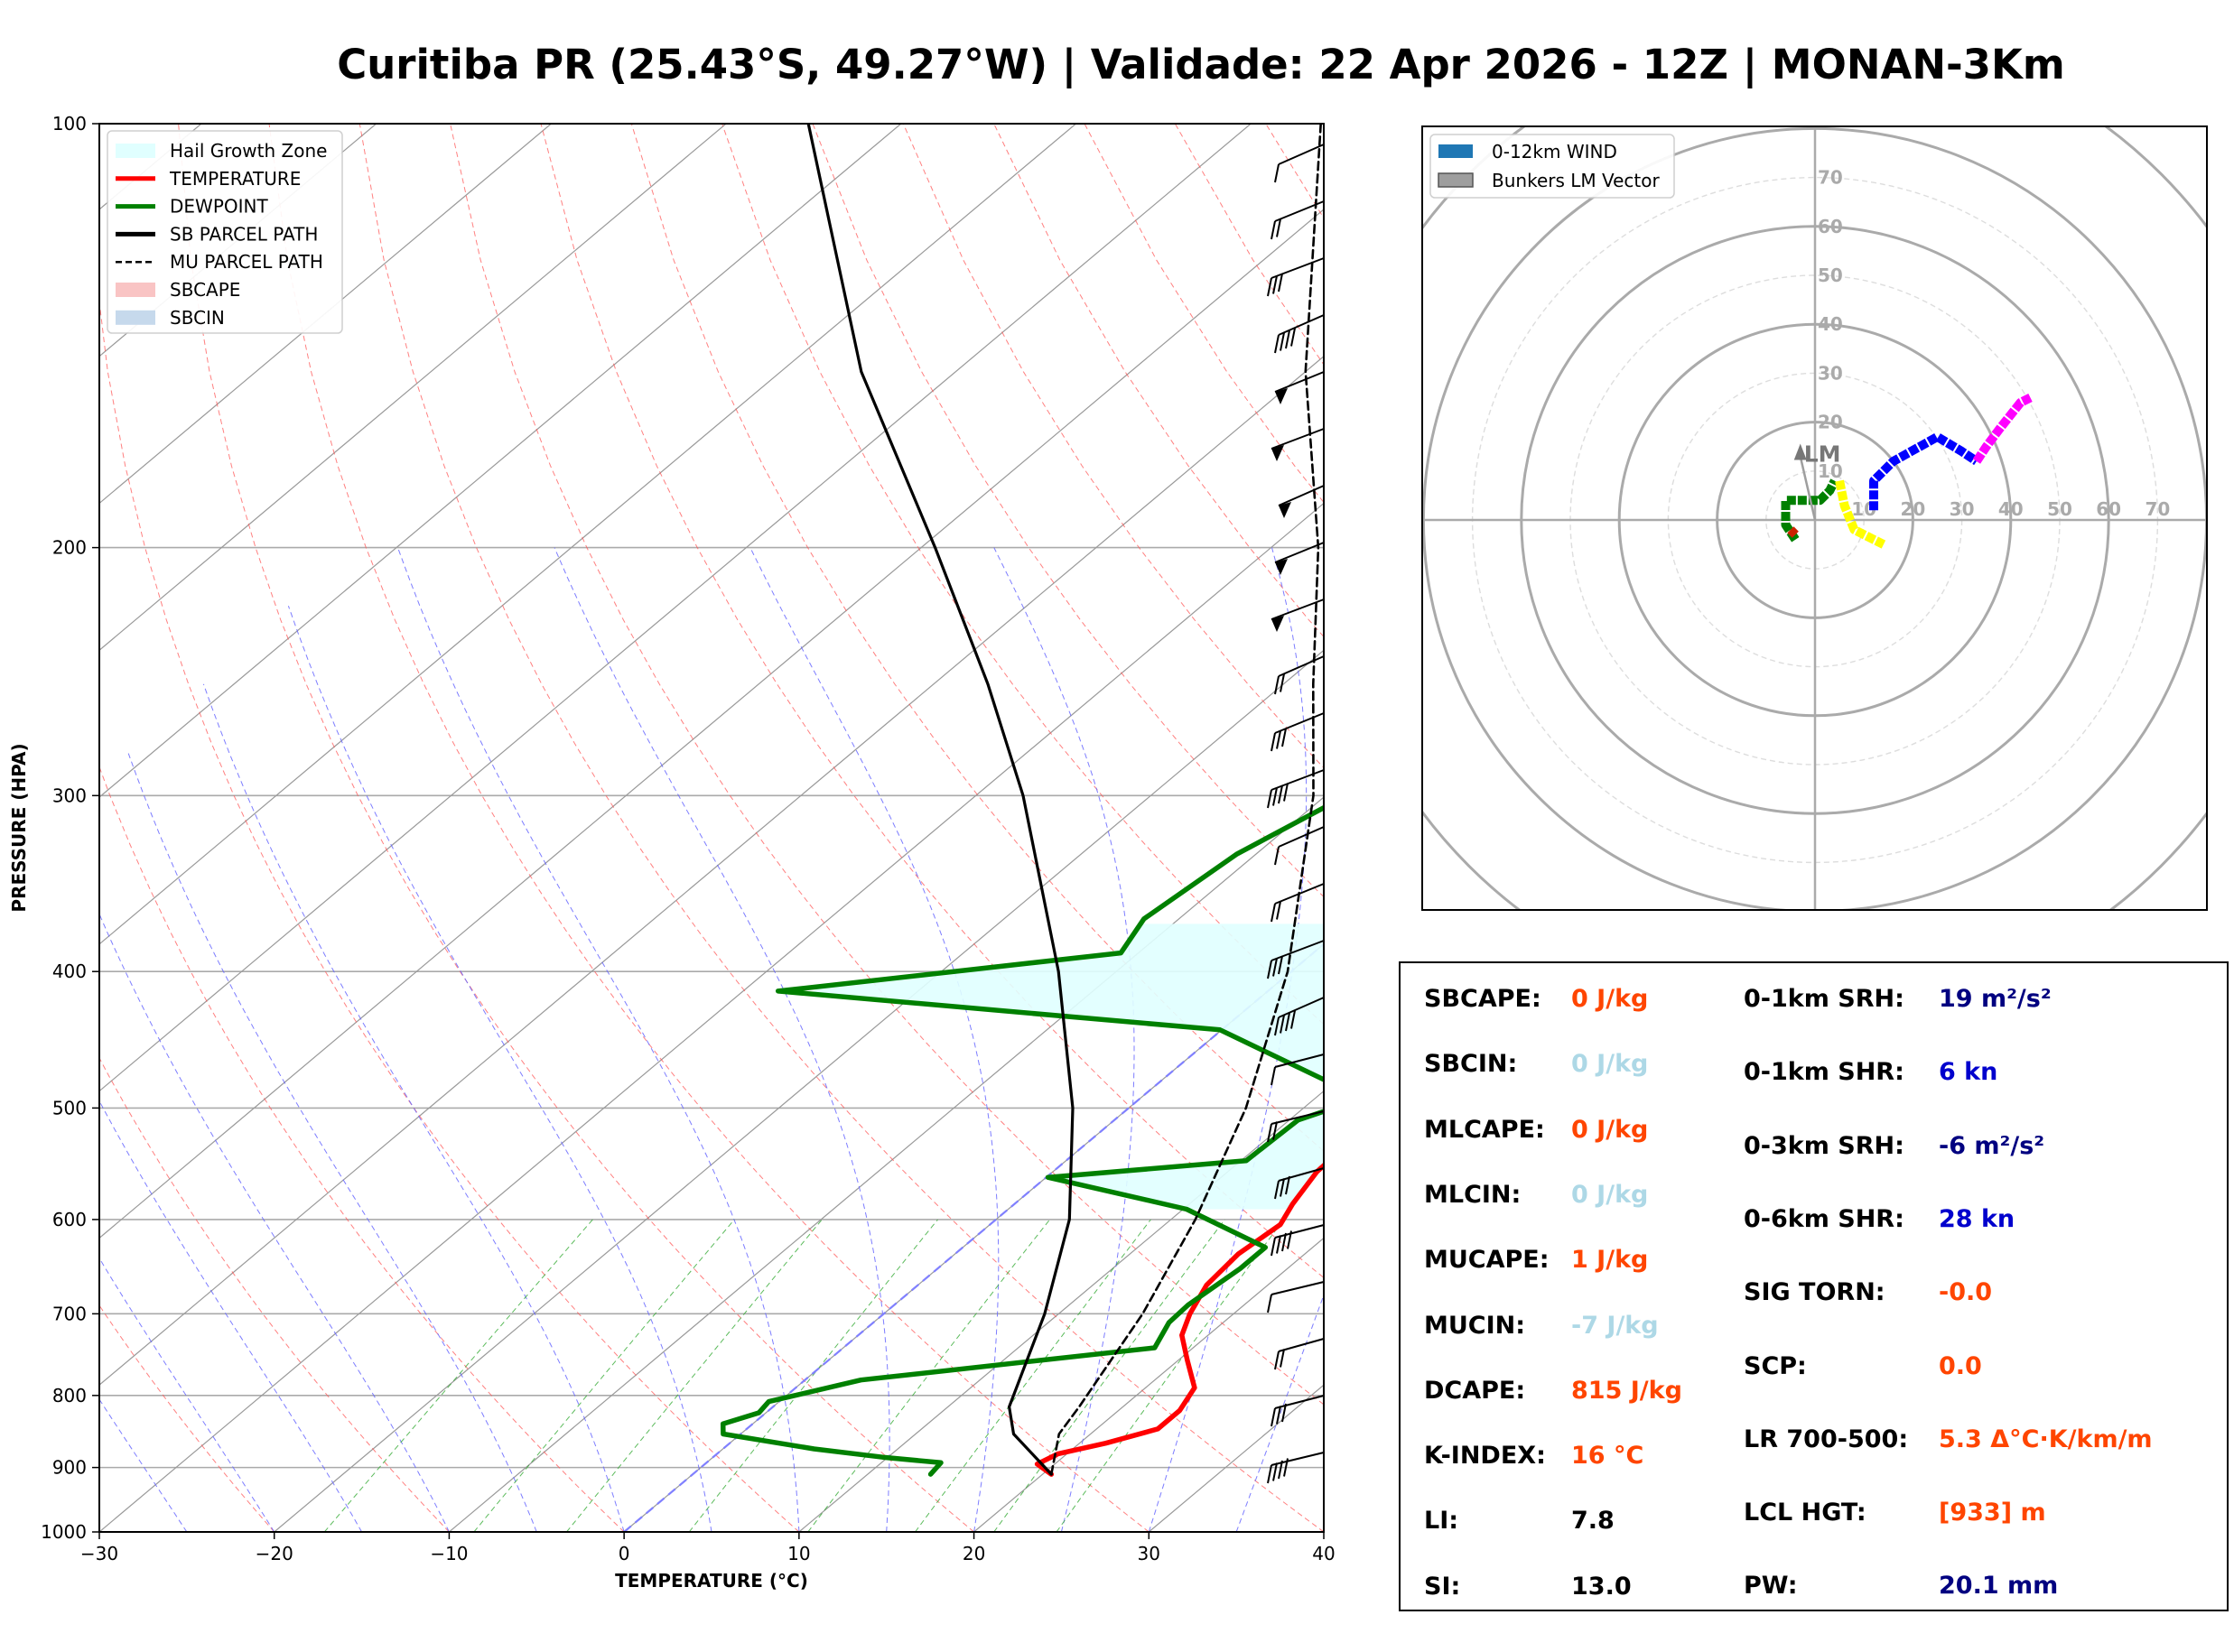  I want to click on dry-adiabat, so click(187, 1418).